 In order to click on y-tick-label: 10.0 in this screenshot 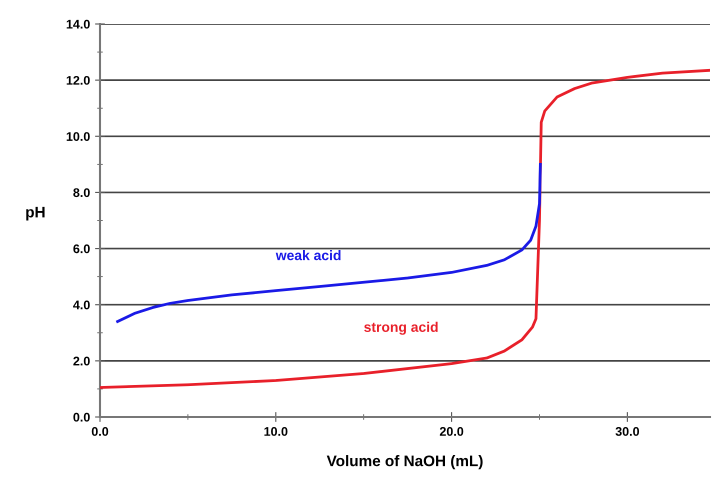, I will do `click(78, 136)`.